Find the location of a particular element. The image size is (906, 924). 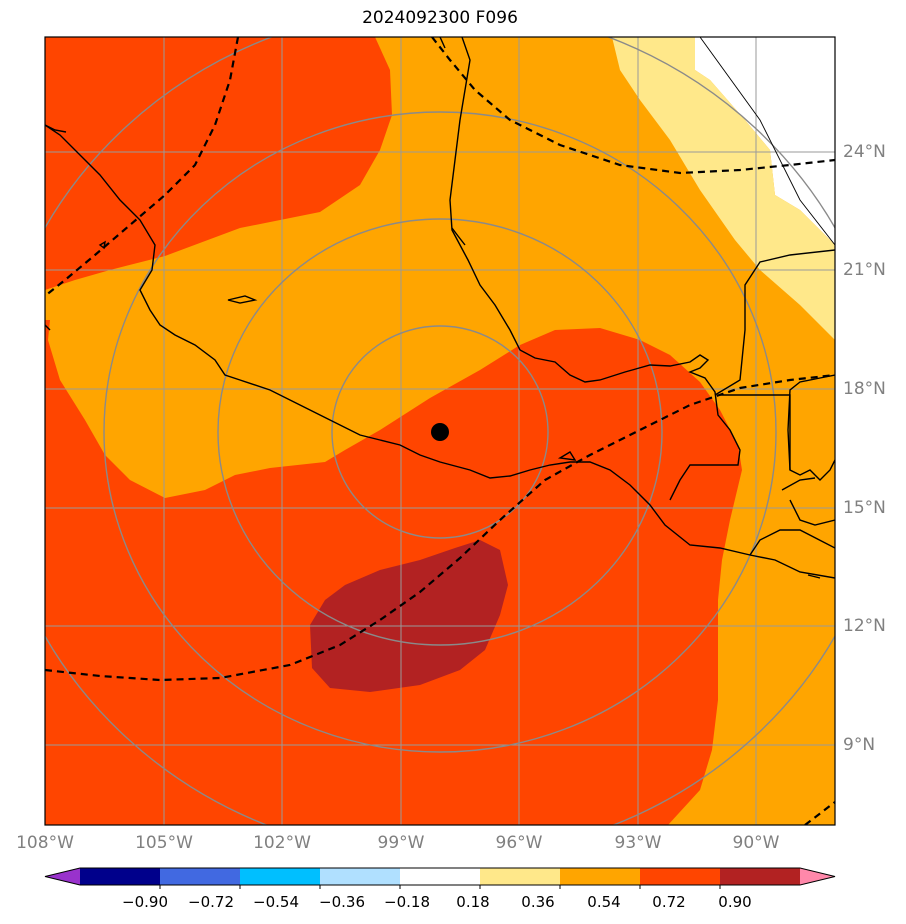

colorbar-outline is located at coordinates (440, 876).